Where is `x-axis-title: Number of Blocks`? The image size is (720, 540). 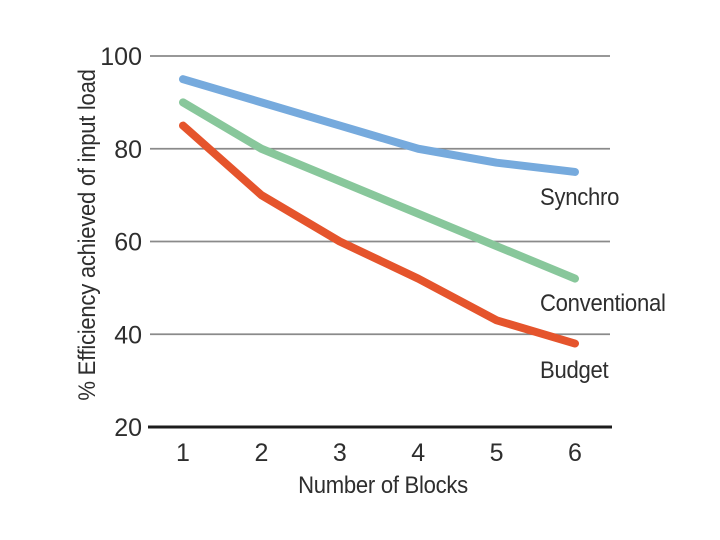 x-axis-title: Number of Blocks is located at coordinates (383, 485).